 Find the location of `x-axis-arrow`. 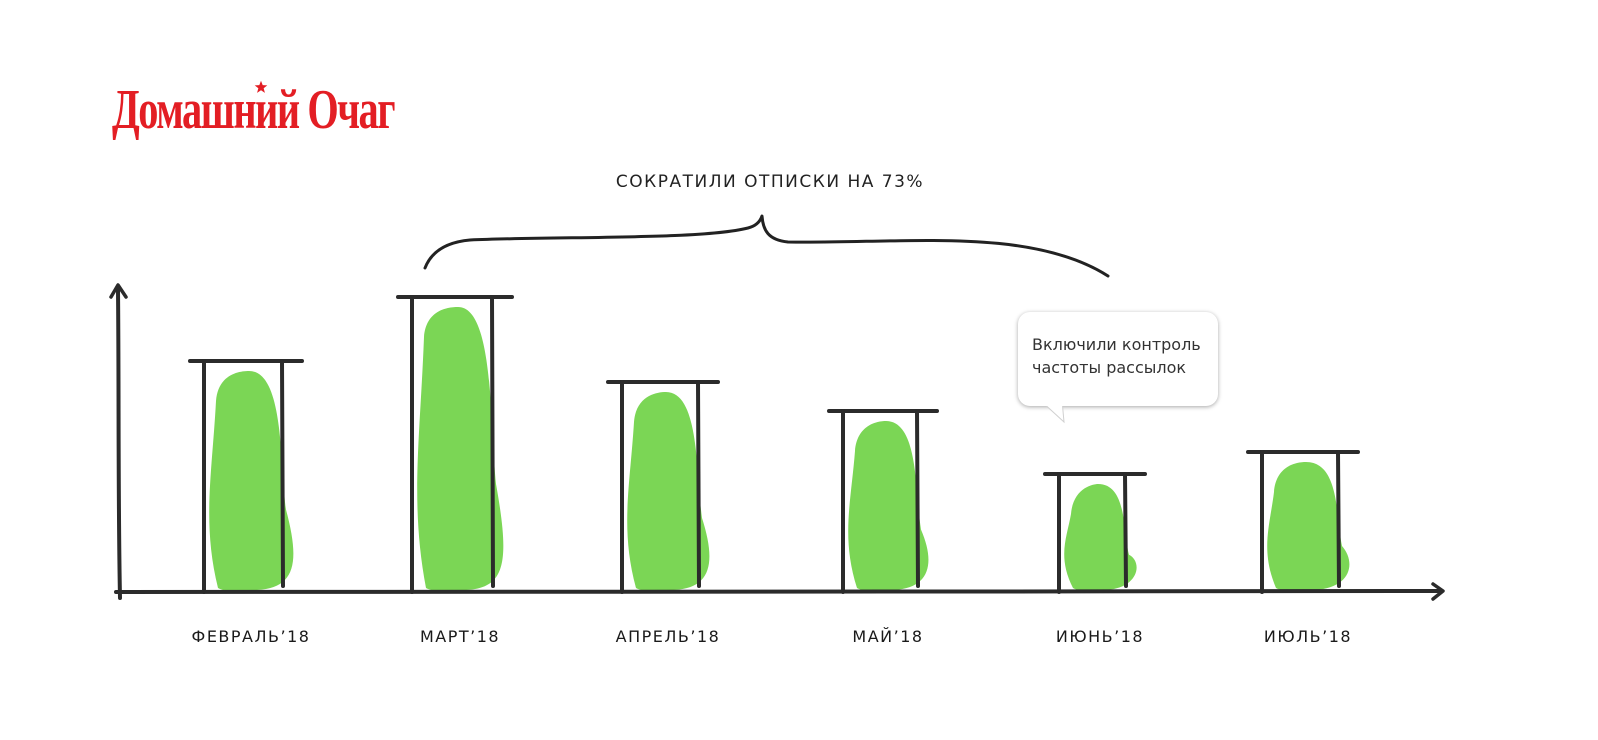

x-axis-arrow is located at coordinates (1438, 591).